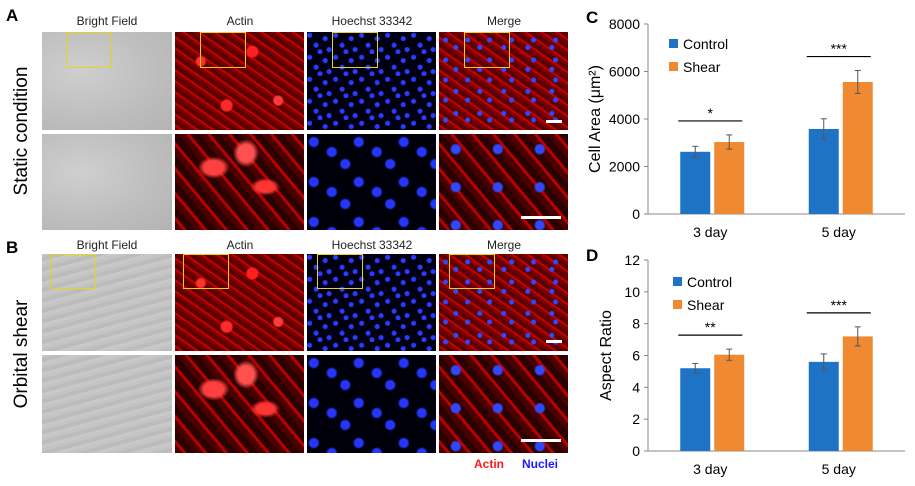  What do you see at coordinates (595, 119) in the screenshot?
I see `y-axis-label: Cell Area (μm²)` at bounding box center [595, 119].